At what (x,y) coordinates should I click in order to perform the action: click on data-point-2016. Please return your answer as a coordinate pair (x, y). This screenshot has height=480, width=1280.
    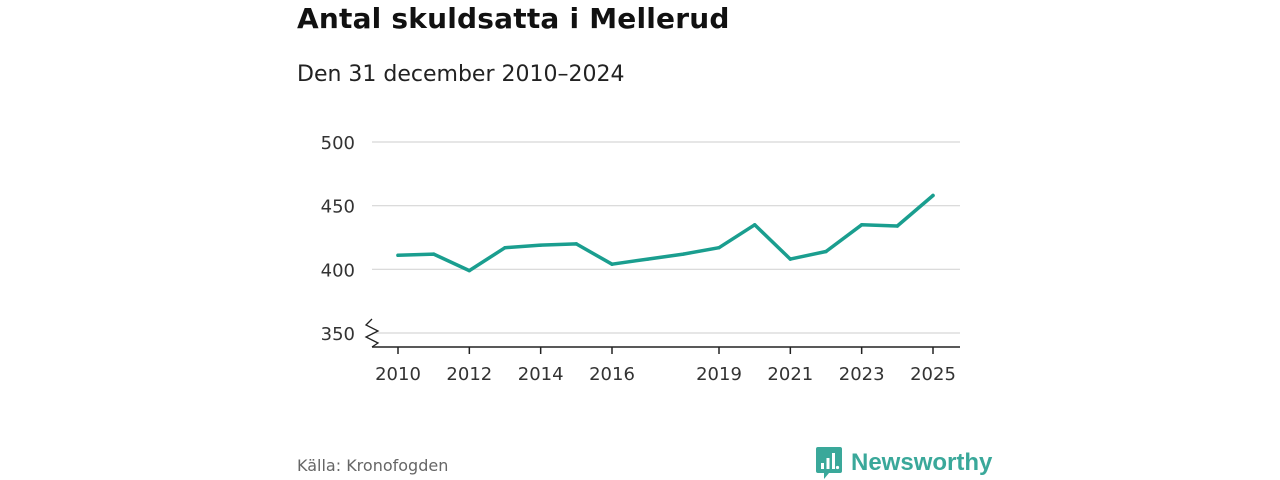
    Looking at the image, I should click on (612, 264).